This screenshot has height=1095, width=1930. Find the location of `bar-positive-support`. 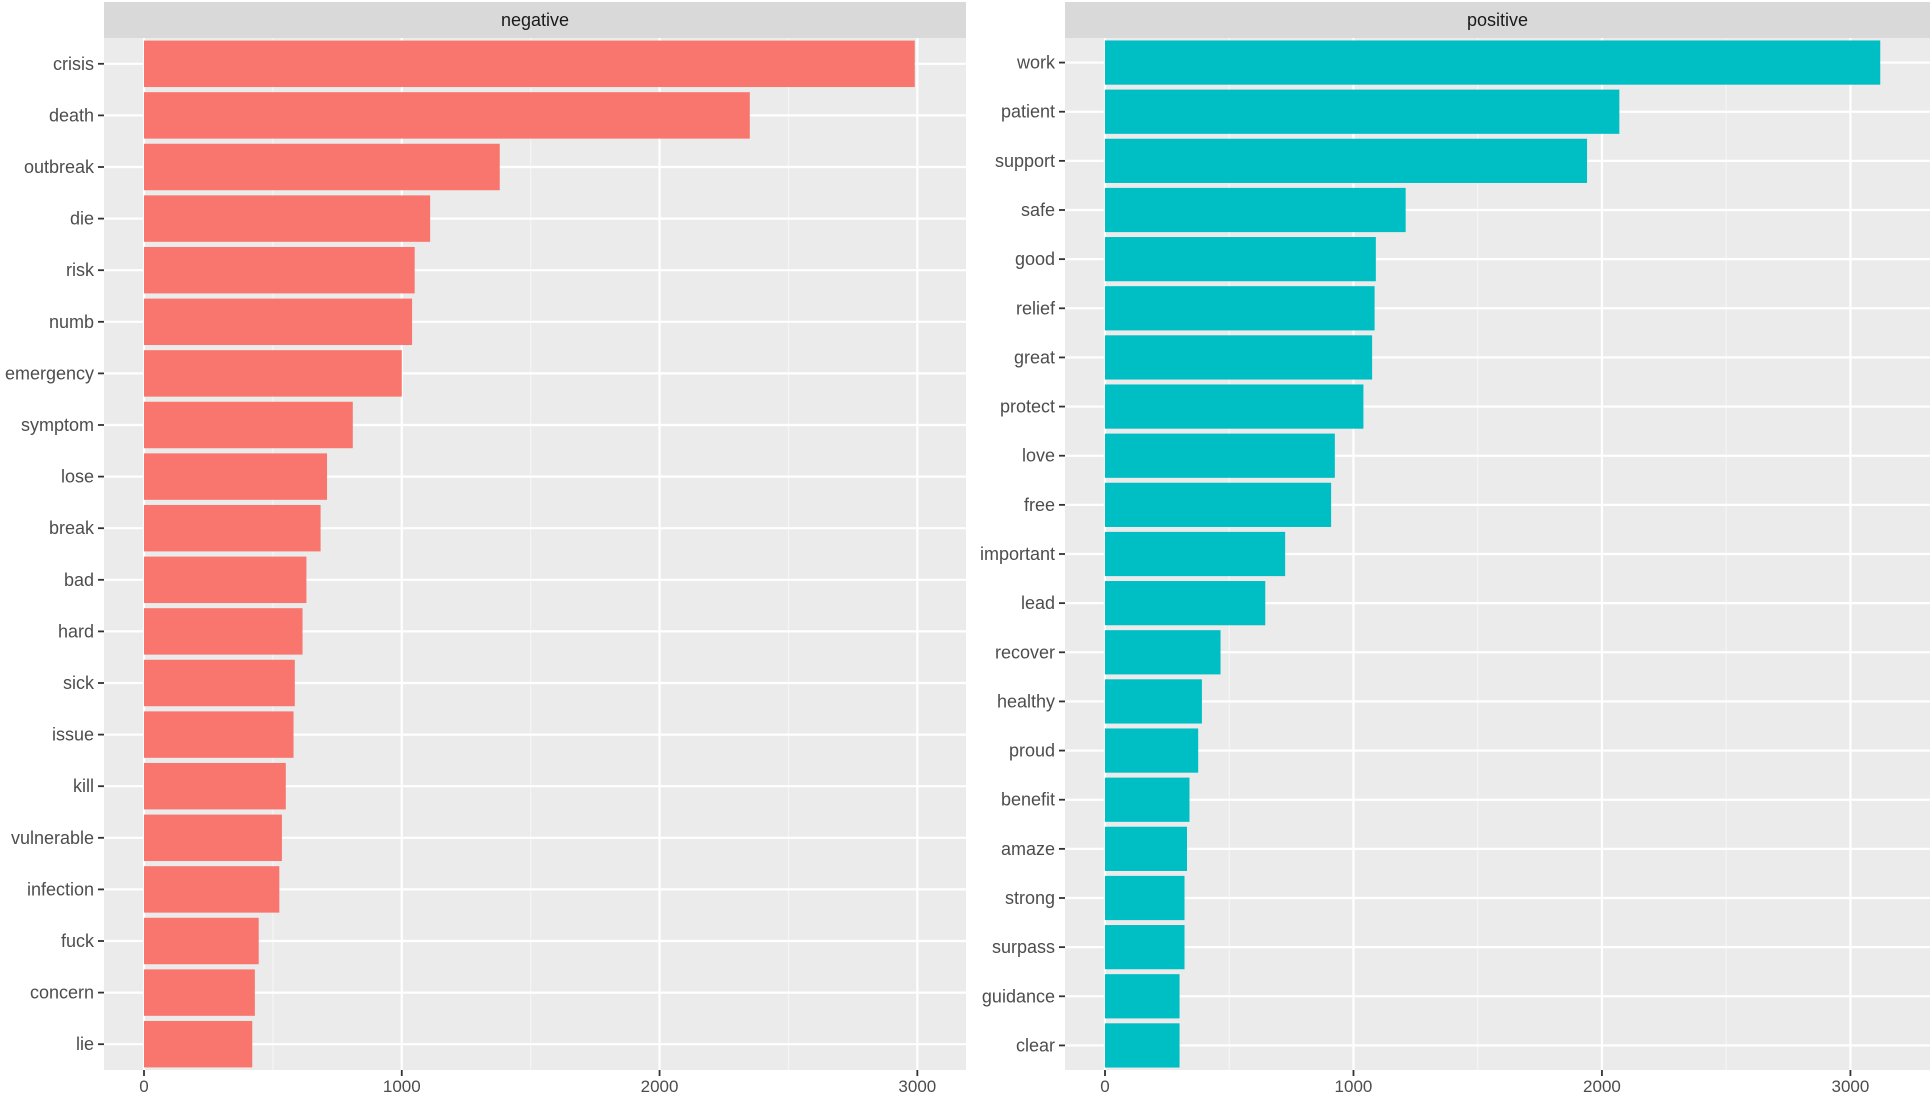

bar-positive-support is located at coordinates (1346, 160).